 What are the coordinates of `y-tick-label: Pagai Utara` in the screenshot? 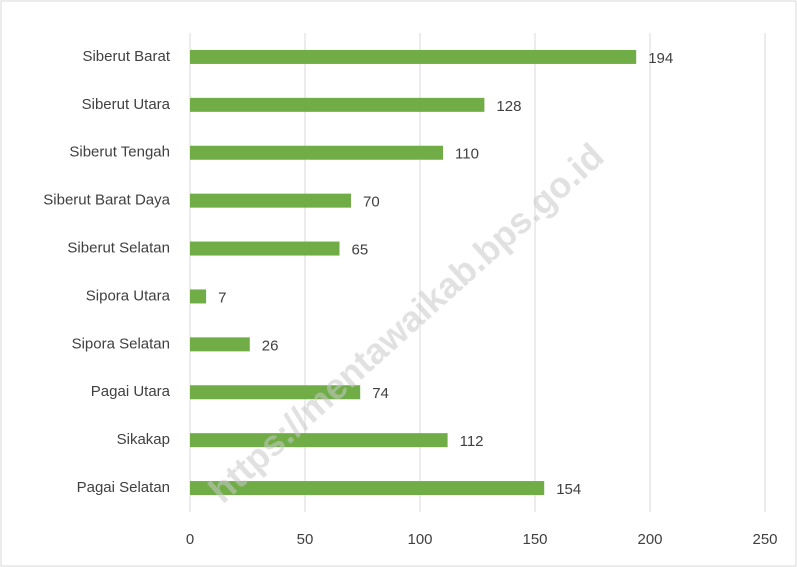 It's located at (131, 391).